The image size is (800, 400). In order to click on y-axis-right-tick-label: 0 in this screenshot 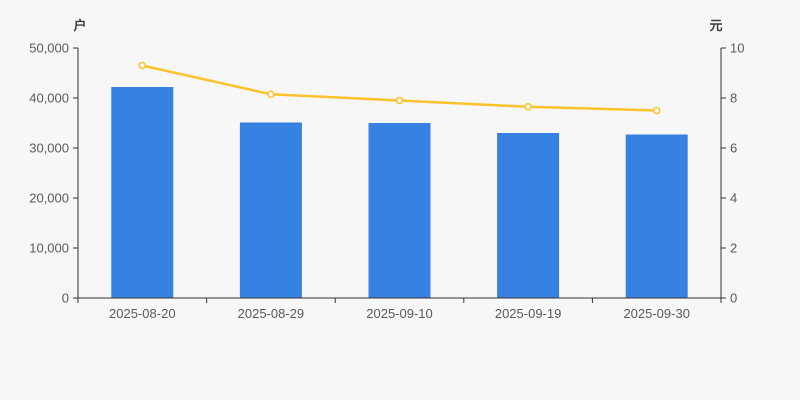, I will do `click(733, 298)`.